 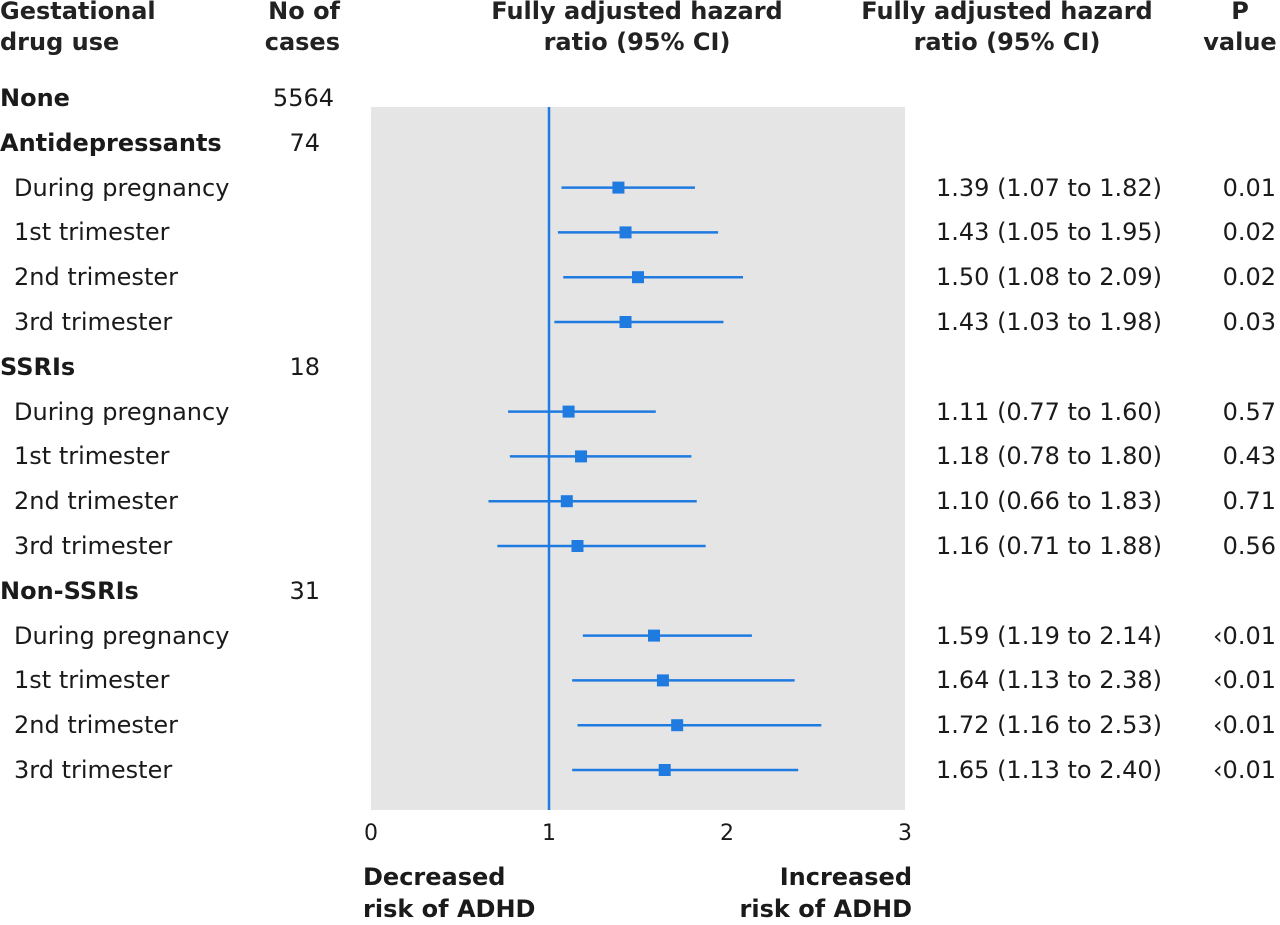 What do you see at coordinates (1049, 187) in the screenshot?
I see `hazard-ratio-text: 1.39 (1.07 to 1.82)` at bounding box center [1049, 187].